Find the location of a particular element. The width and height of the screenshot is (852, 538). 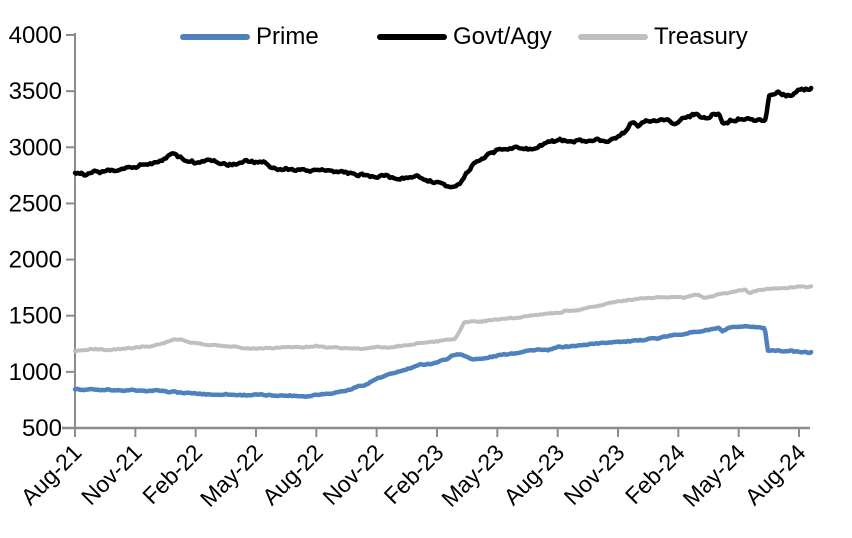

x-tick-label: Nov-22 is located at coordinates (352, 474).